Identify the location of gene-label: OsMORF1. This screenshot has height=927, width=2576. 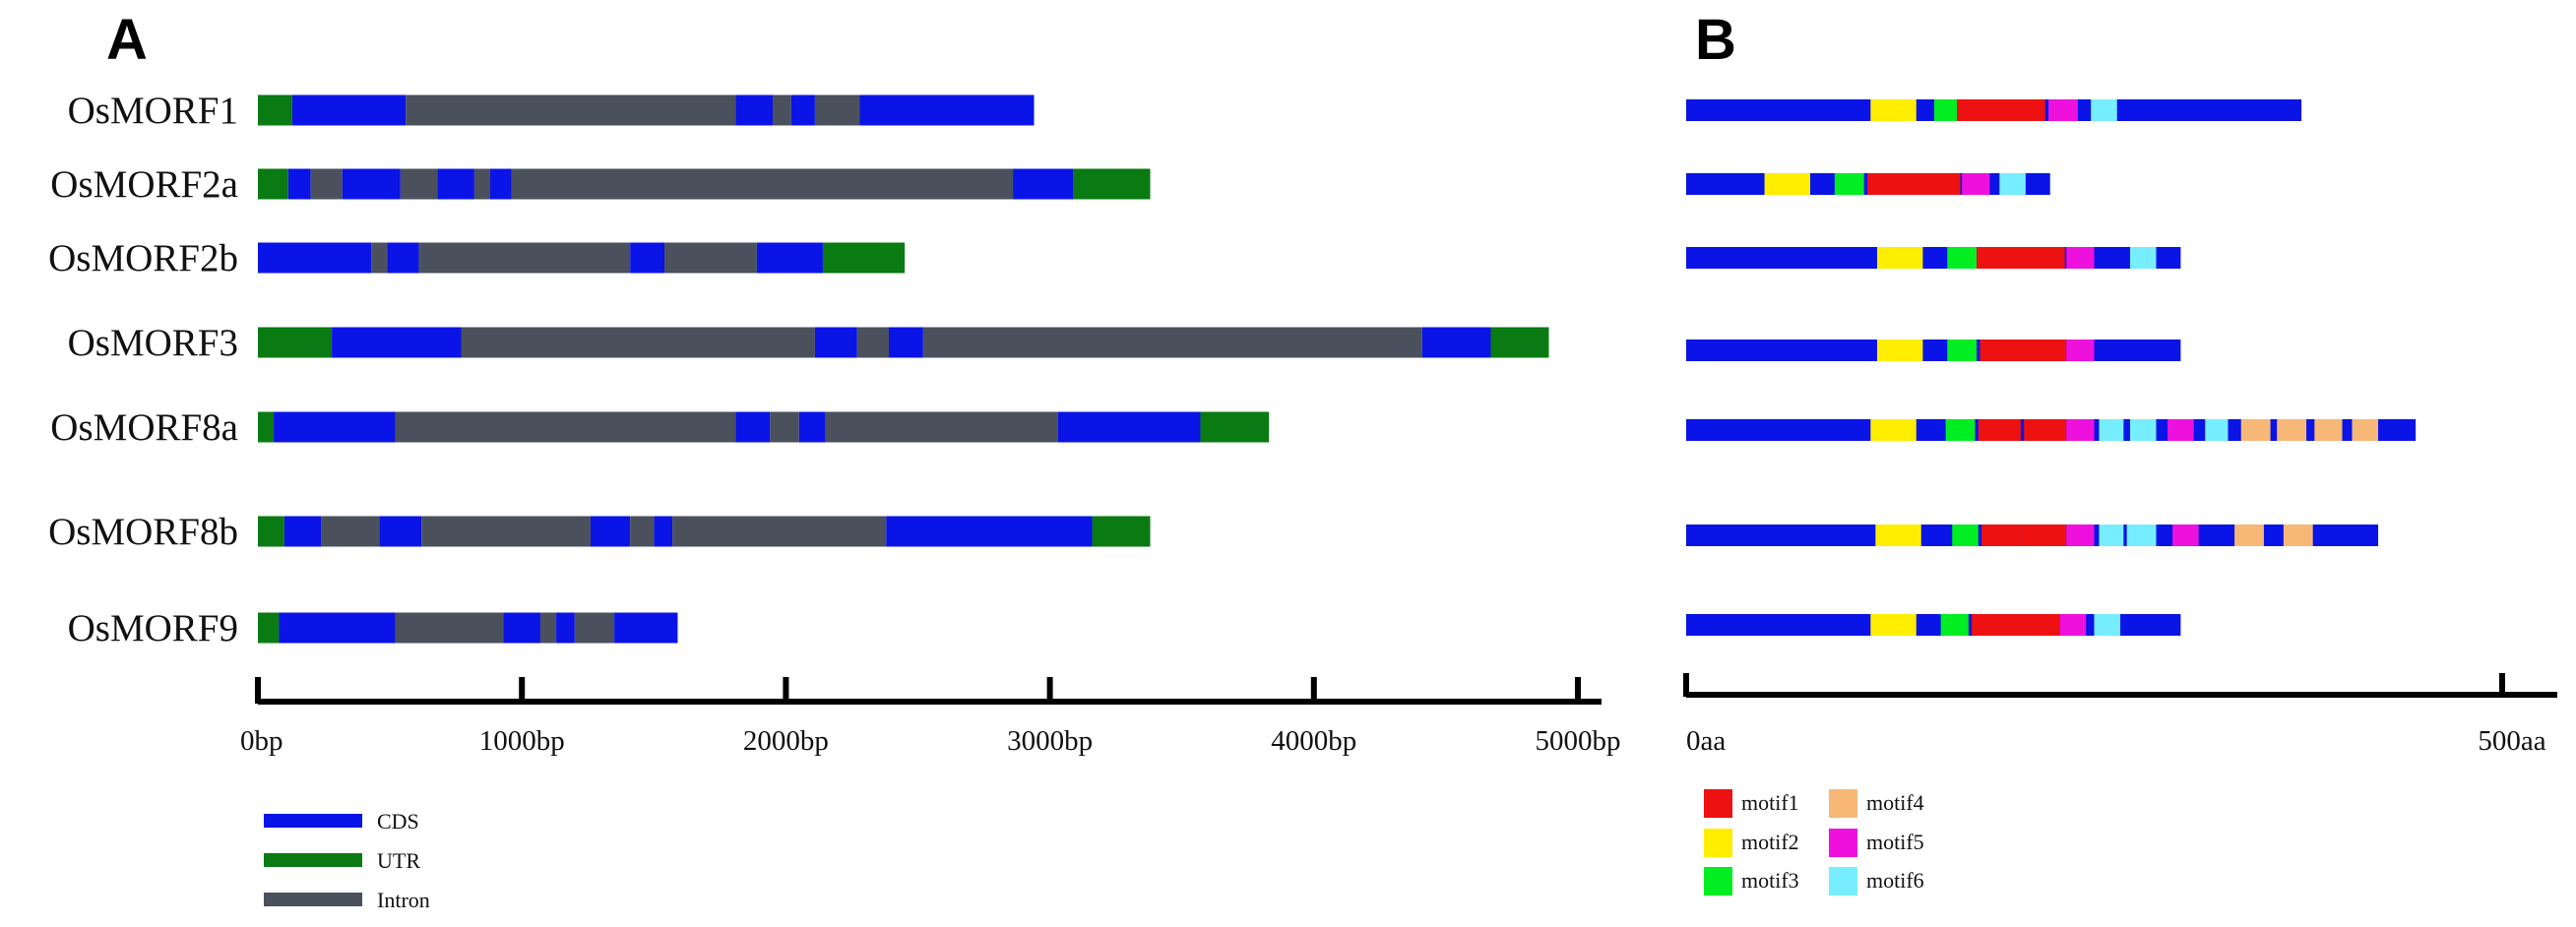
(153, 111).